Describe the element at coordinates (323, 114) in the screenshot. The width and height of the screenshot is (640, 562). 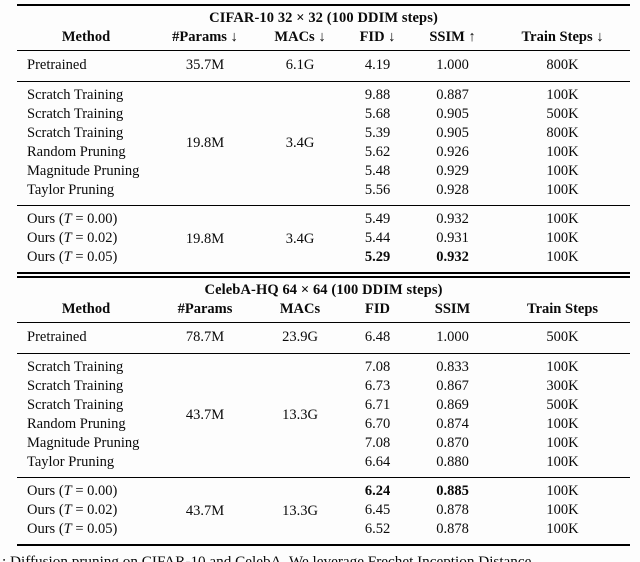
I see `table-row: Scratch Training 5.68 0.905 500K` at that location.